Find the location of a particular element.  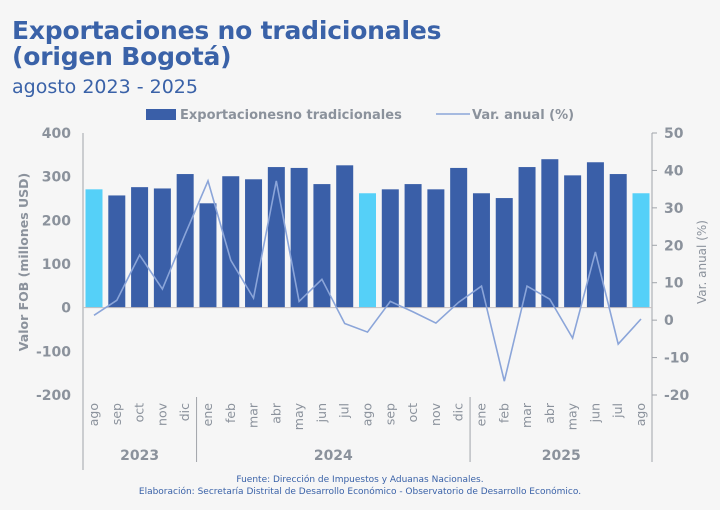

y-tick-label: 400 is located at coordinates (56, 134).